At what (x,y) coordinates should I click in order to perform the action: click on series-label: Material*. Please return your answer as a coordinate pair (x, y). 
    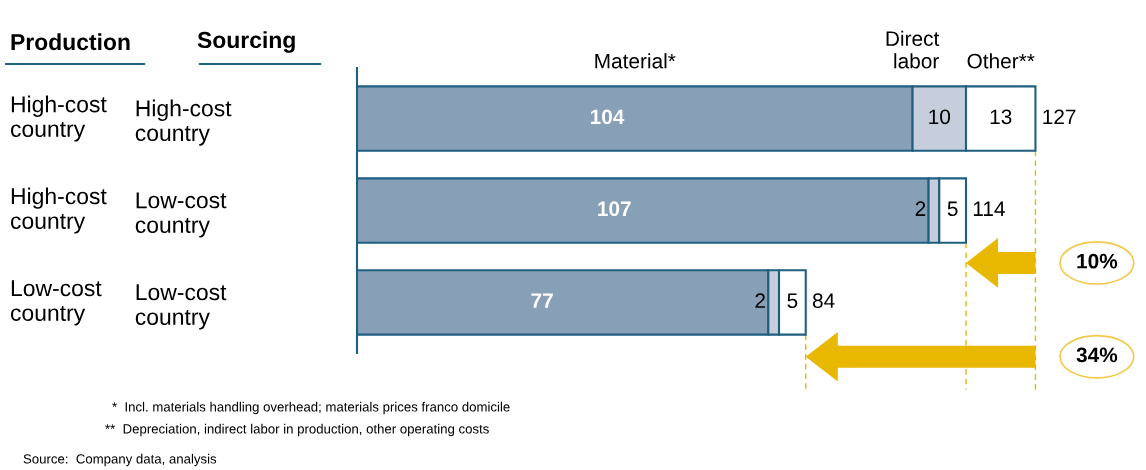
    Looking at the image, I should click on (635, 61).